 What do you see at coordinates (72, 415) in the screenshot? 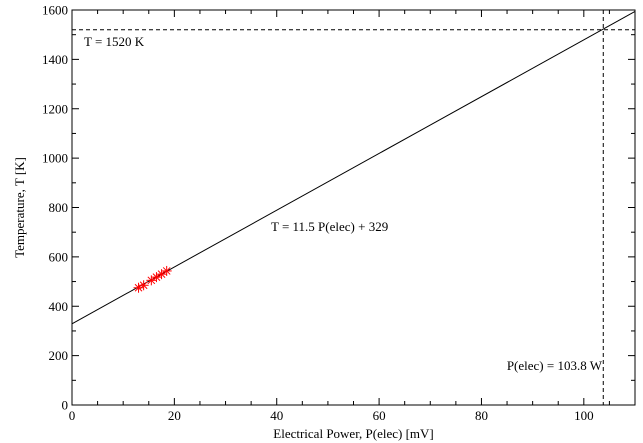
I see `x-tick-label: 0` at bounding box center [72, 415].